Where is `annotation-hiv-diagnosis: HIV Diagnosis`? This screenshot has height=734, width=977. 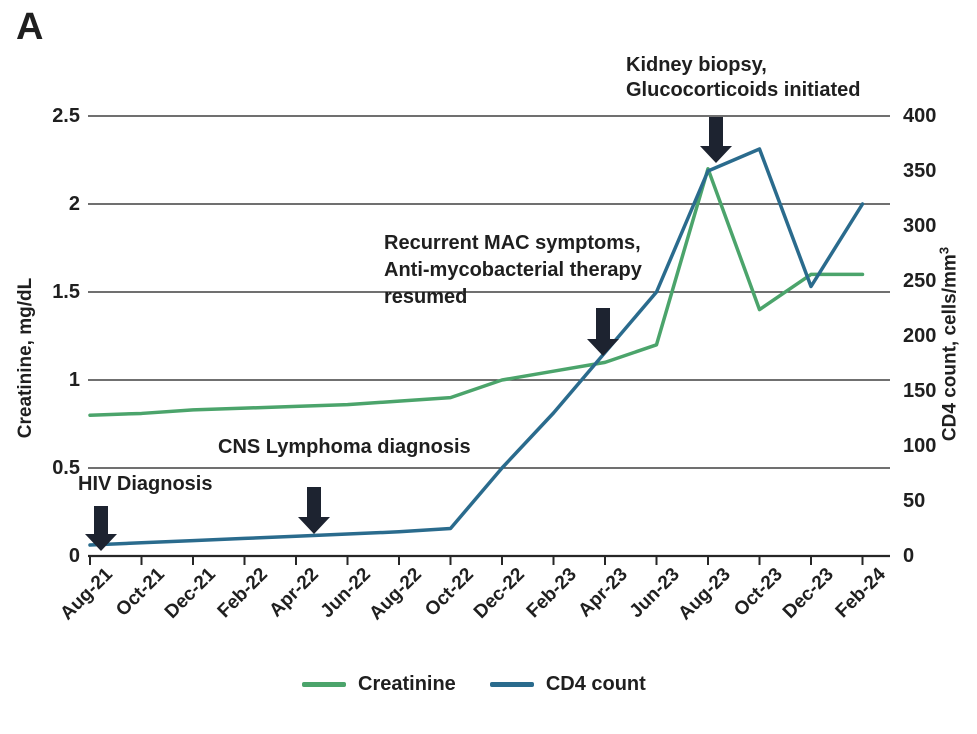 annotation-hiv-diagnosis: HIV Diagnosis is located at coordinates (145, 484).